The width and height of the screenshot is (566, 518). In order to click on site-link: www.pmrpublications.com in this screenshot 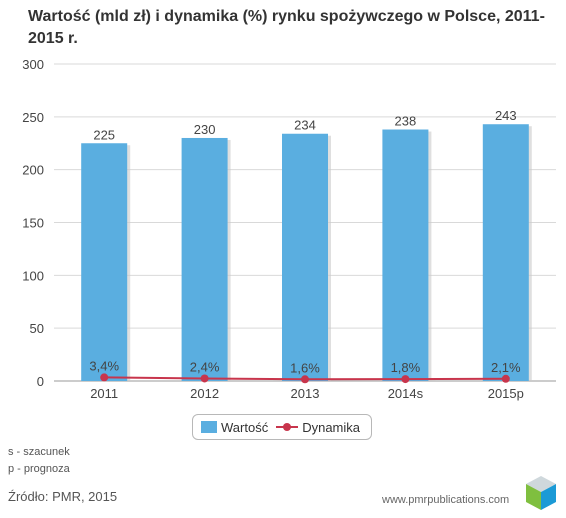, I will do `click(446, 500)`.